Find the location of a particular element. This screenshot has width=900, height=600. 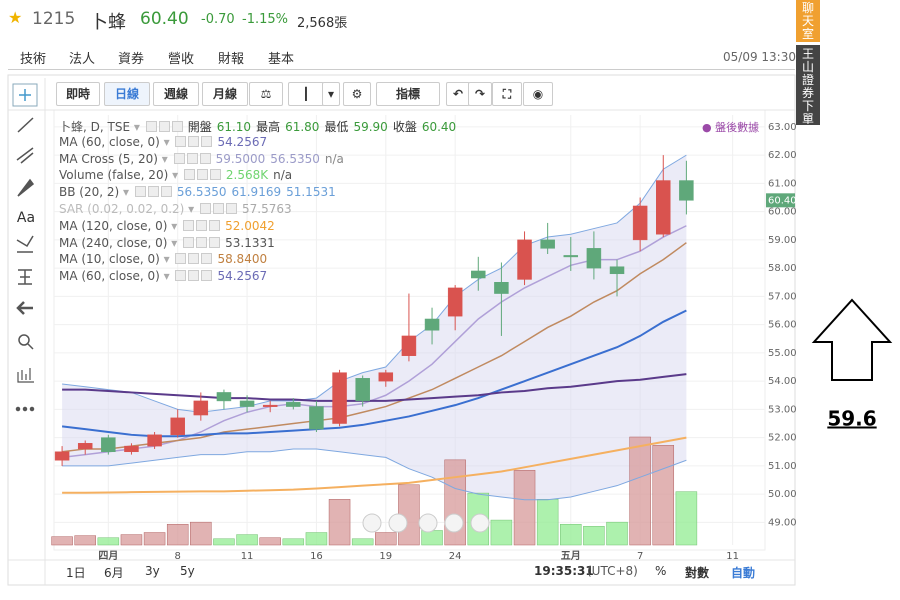

icon-button: ↶ is located at coordinates (458, 94).